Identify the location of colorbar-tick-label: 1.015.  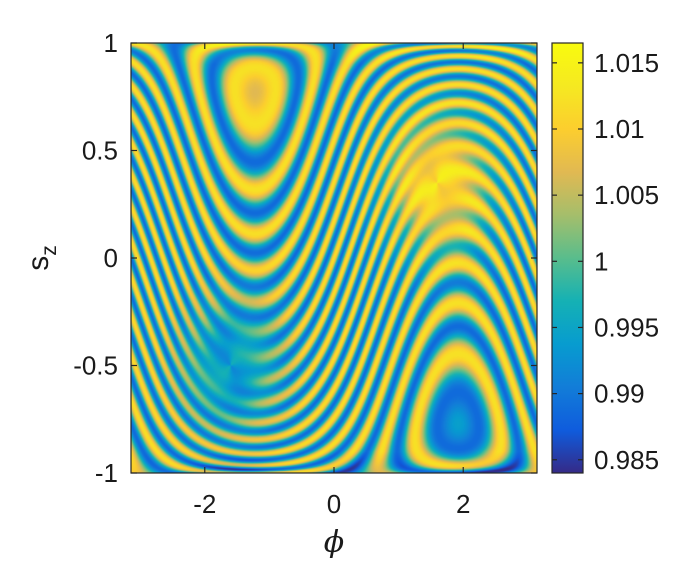
(626, 63).